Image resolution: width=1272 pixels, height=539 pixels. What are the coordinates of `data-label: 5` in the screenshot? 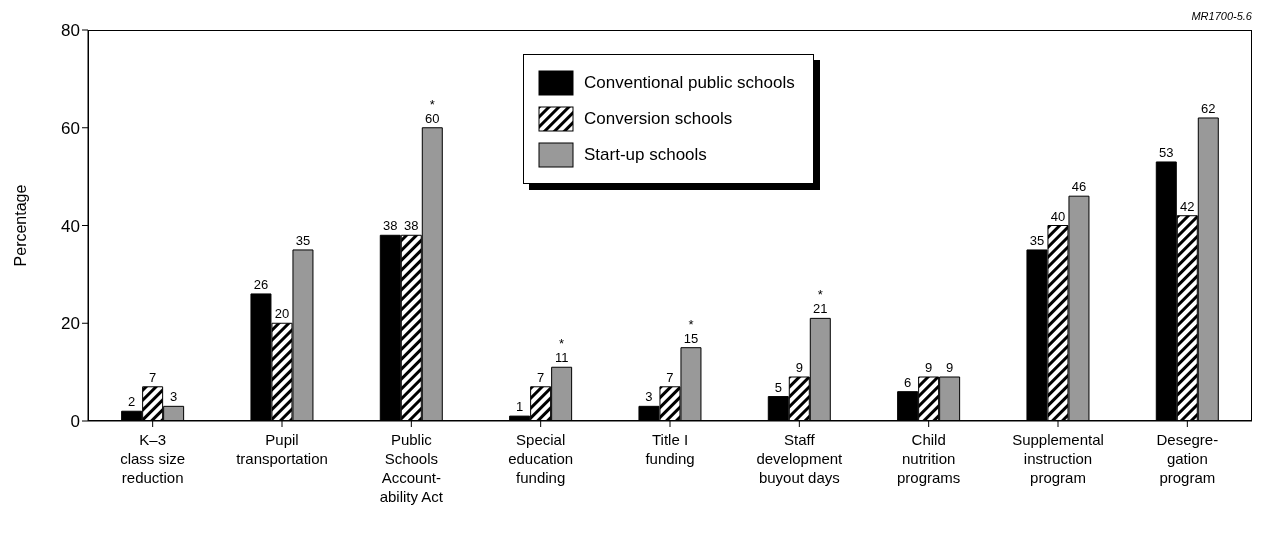 It's located at (778, 387).